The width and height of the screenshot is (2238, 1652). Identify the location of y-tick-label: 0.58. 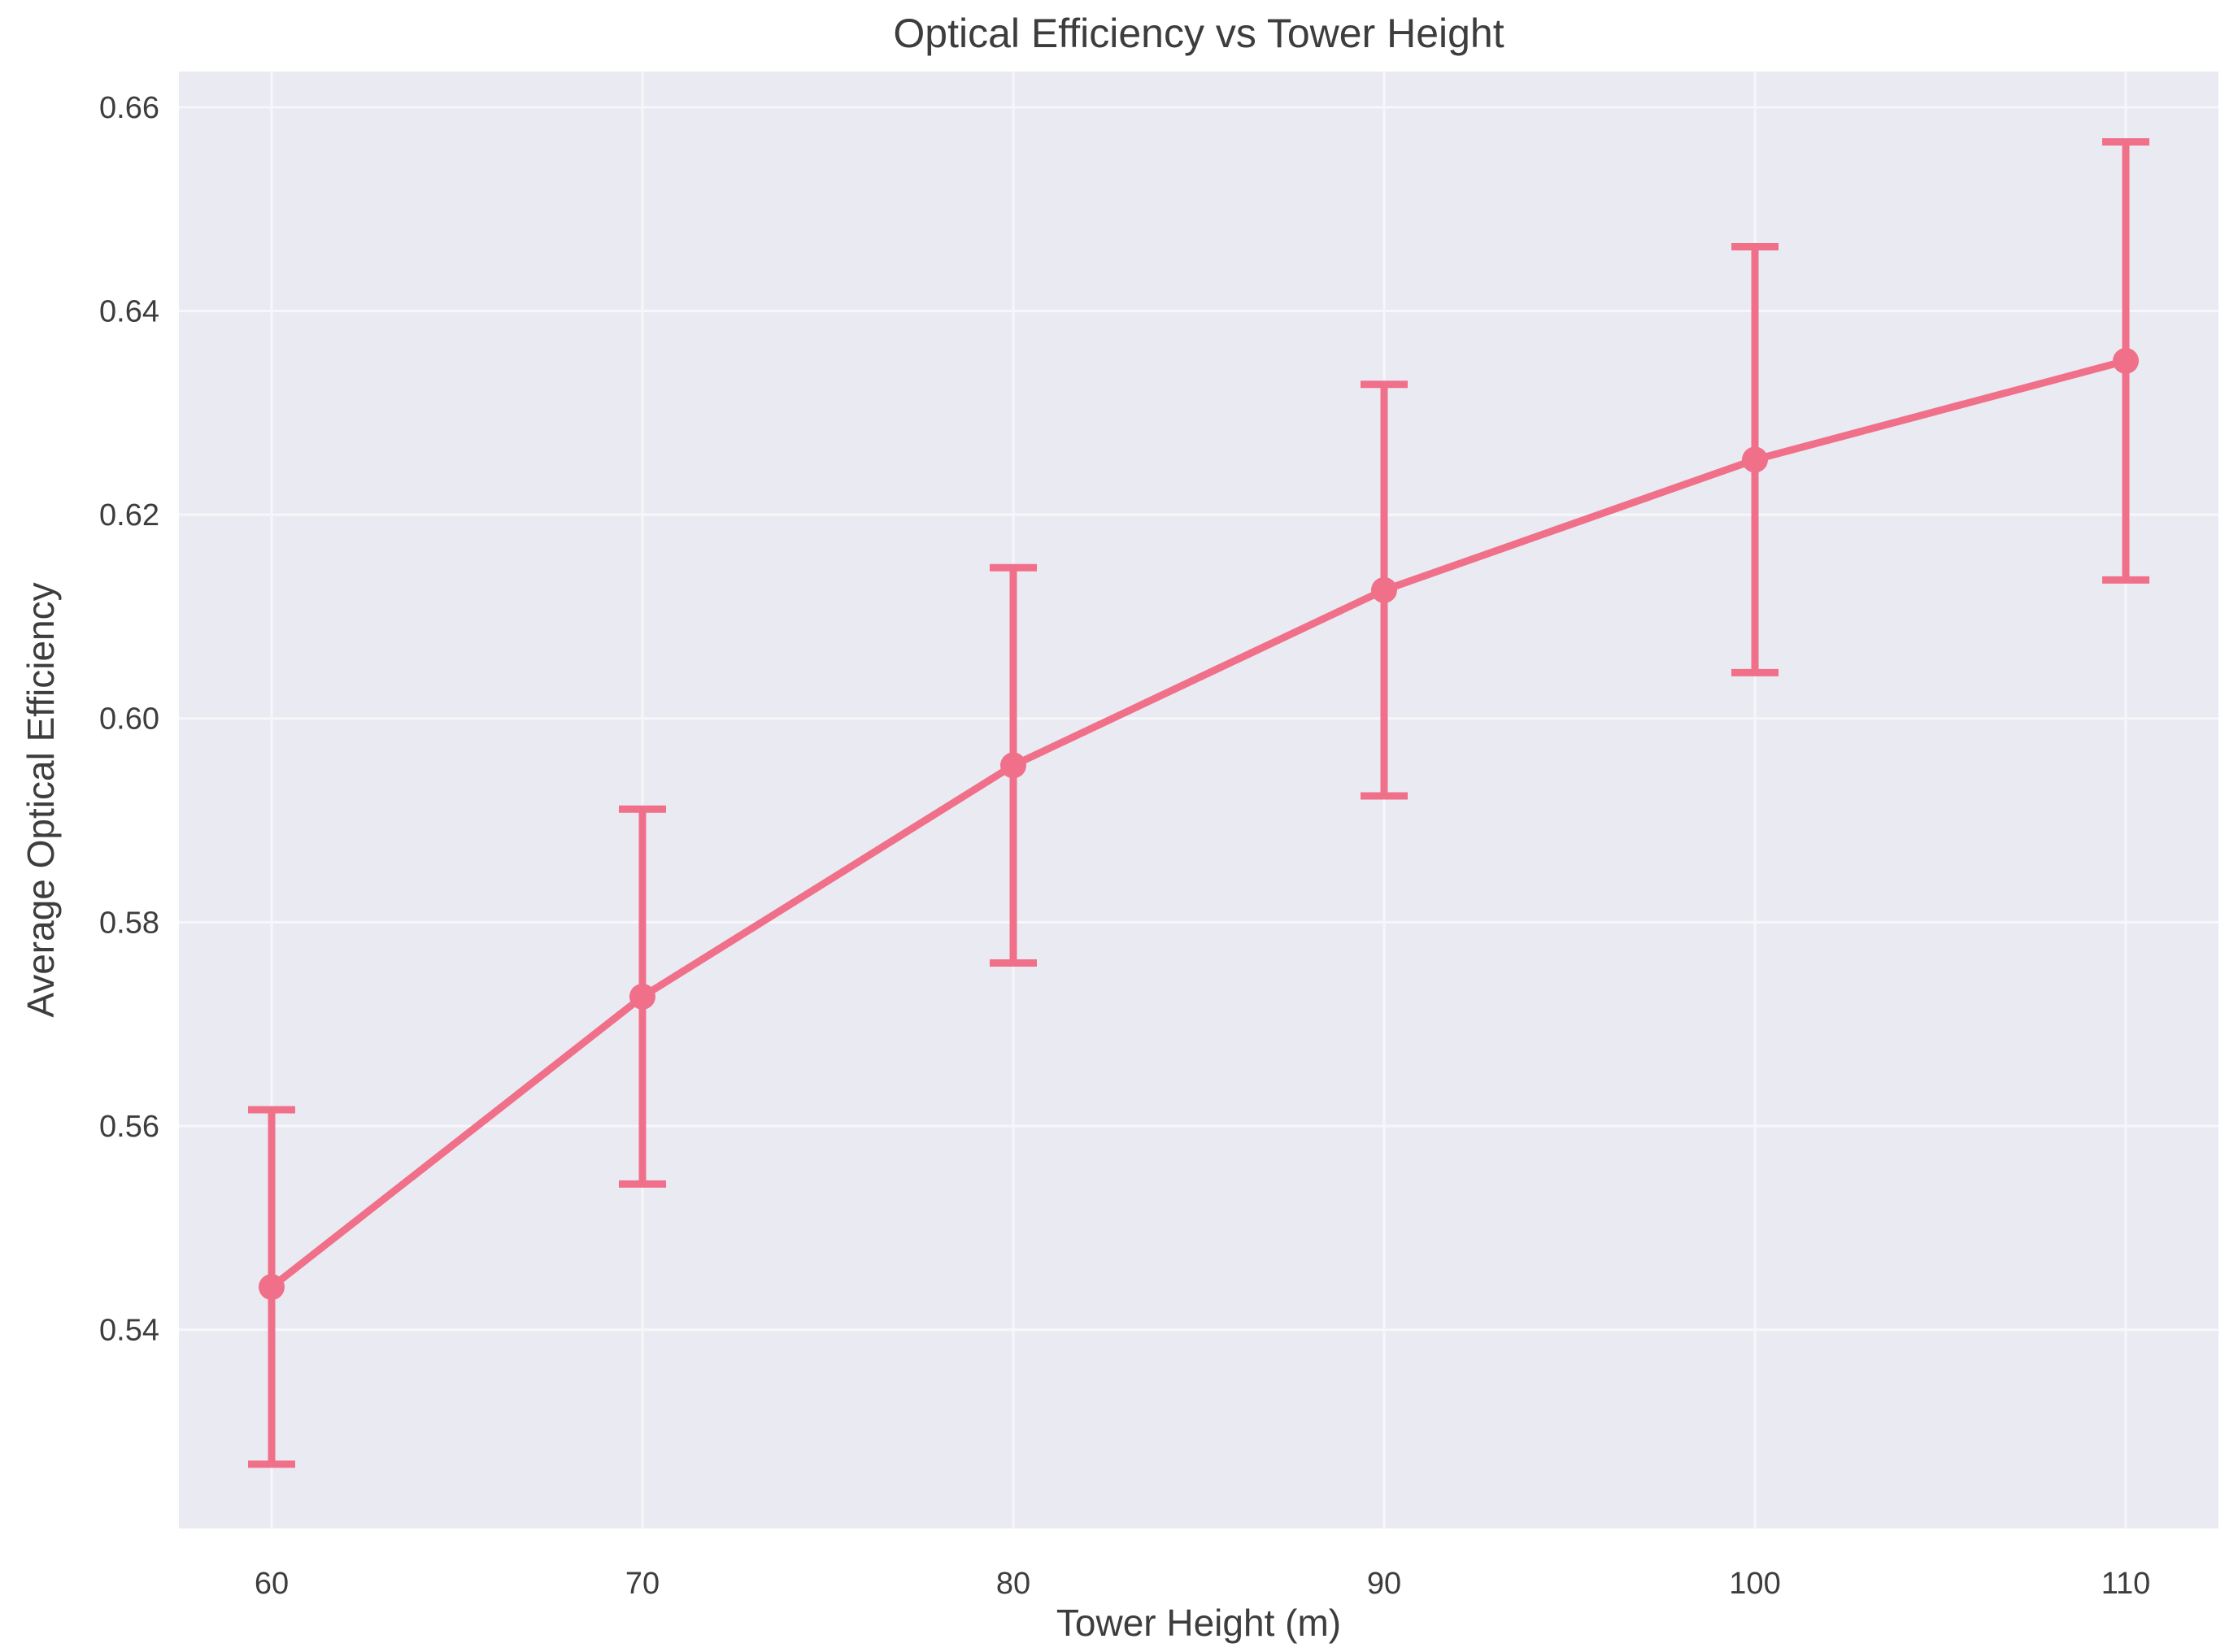
(129, 923).